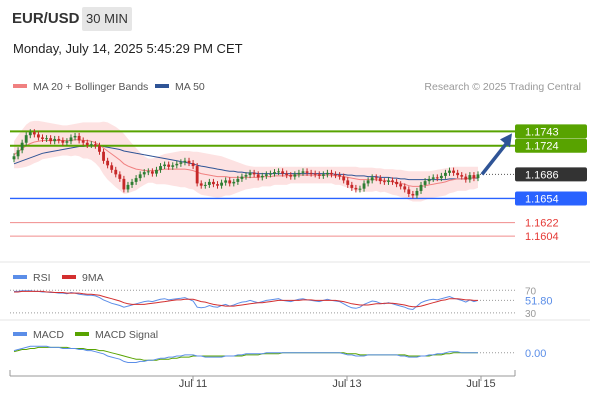 The image size is (590, 400). Describe the element at coordinates (542, 237) in the screenshot. I see `support-label: 1.1604` at that location.